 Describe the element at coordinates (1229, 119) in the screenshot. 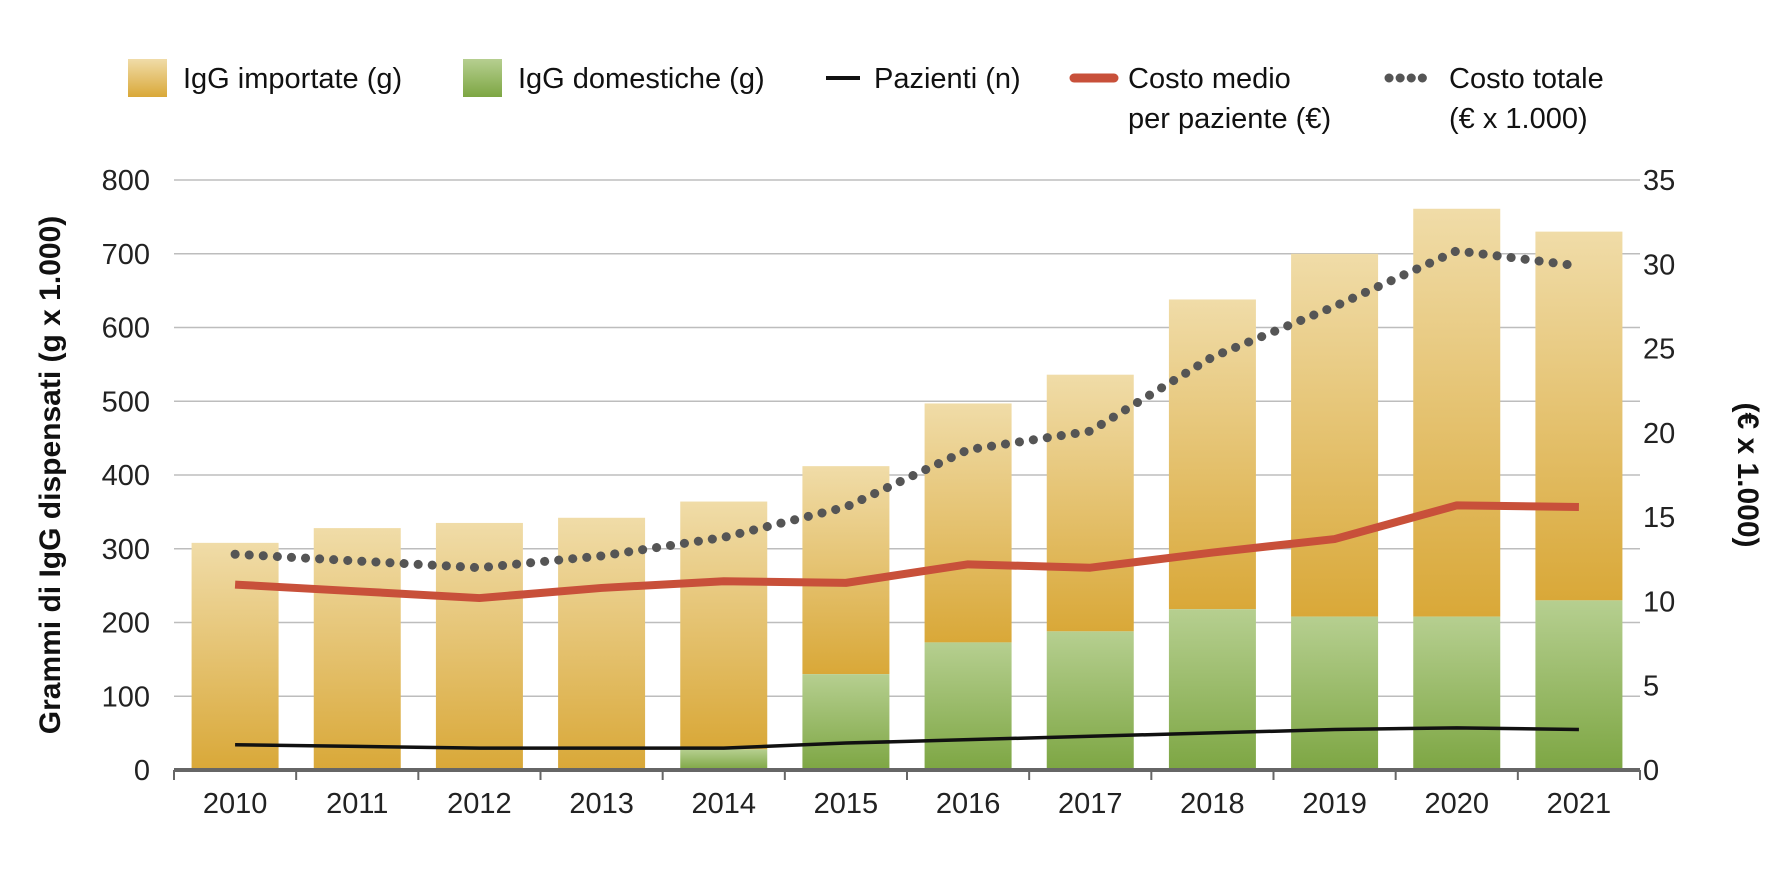

I see `legend-label: per paziente (€)` at that location.